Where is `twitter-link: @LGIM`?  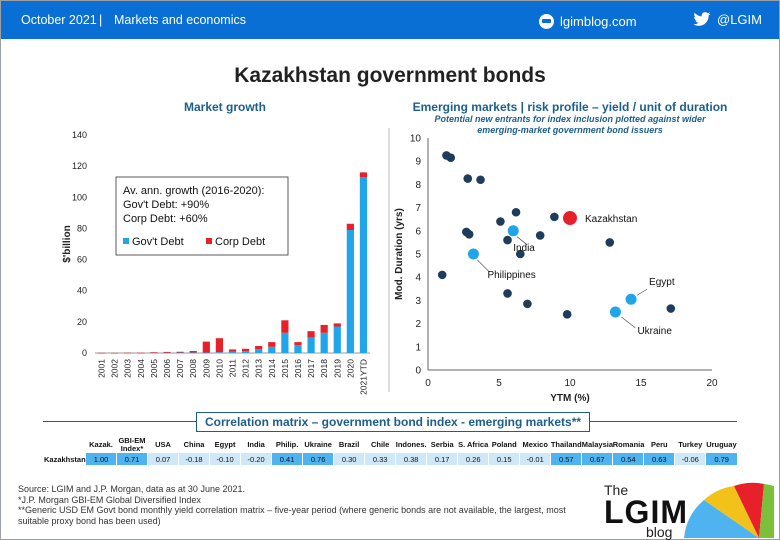
twitter-link: @LGIM is located at coordinates (727, 19).